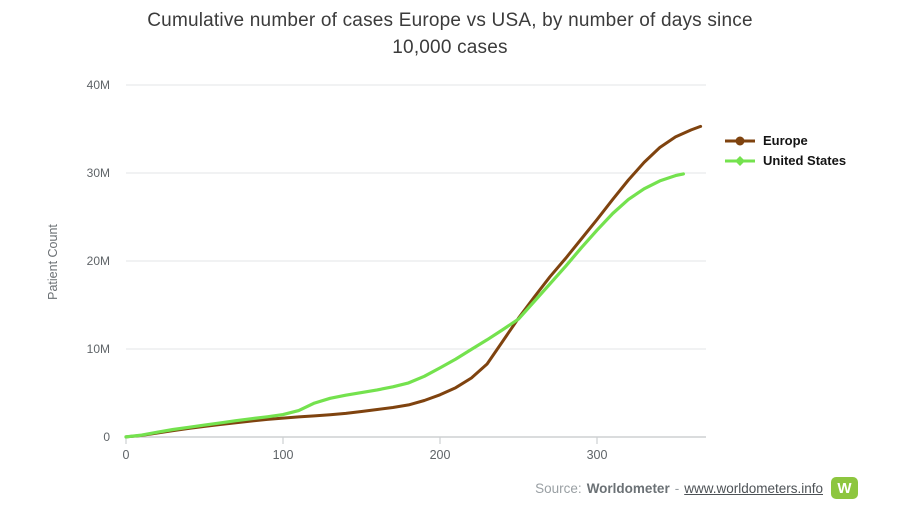  Describe the element at coordinates (106, 437) in the screenshot. I see `y-tick-label-0: 0` at that location.